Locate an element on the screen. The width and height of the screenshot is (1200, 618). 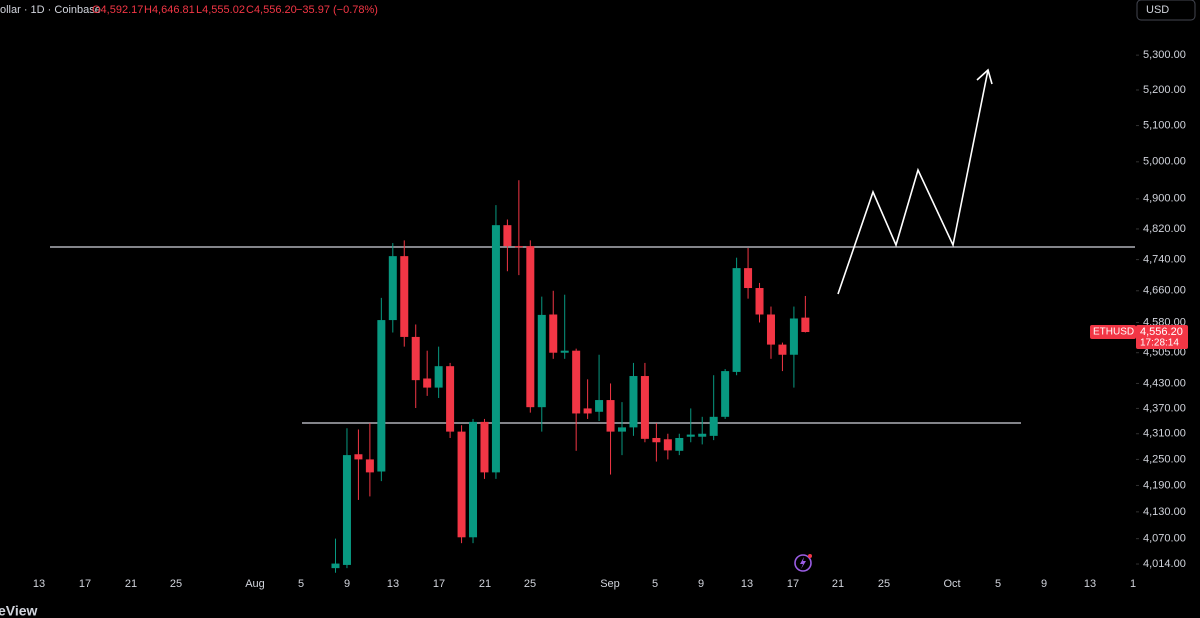
x-tick-label: Sep is located at coordinates (610, 584).